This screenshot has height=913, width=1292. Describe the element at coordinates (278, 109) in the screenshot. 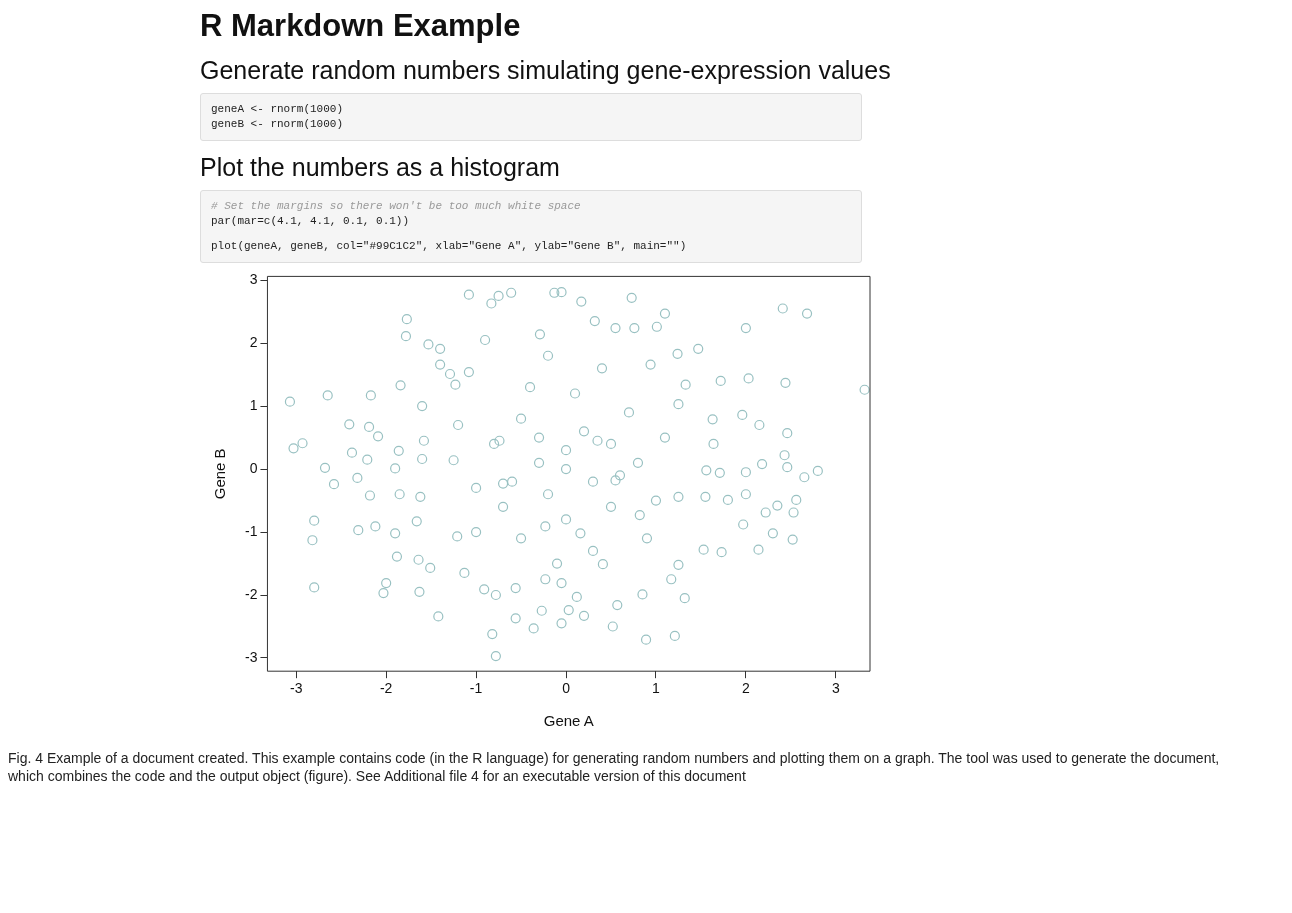

I see `text: geneA <- rnorm(1000)` at that location.